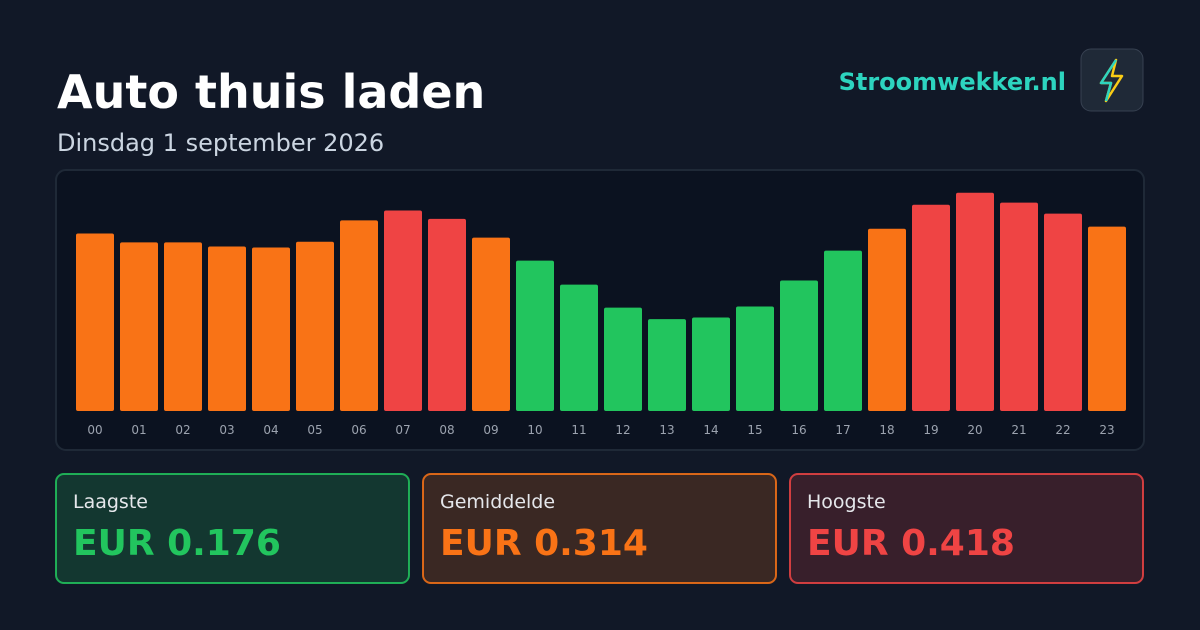  I want to click on x-tick-label: 13, so click(666, 430).